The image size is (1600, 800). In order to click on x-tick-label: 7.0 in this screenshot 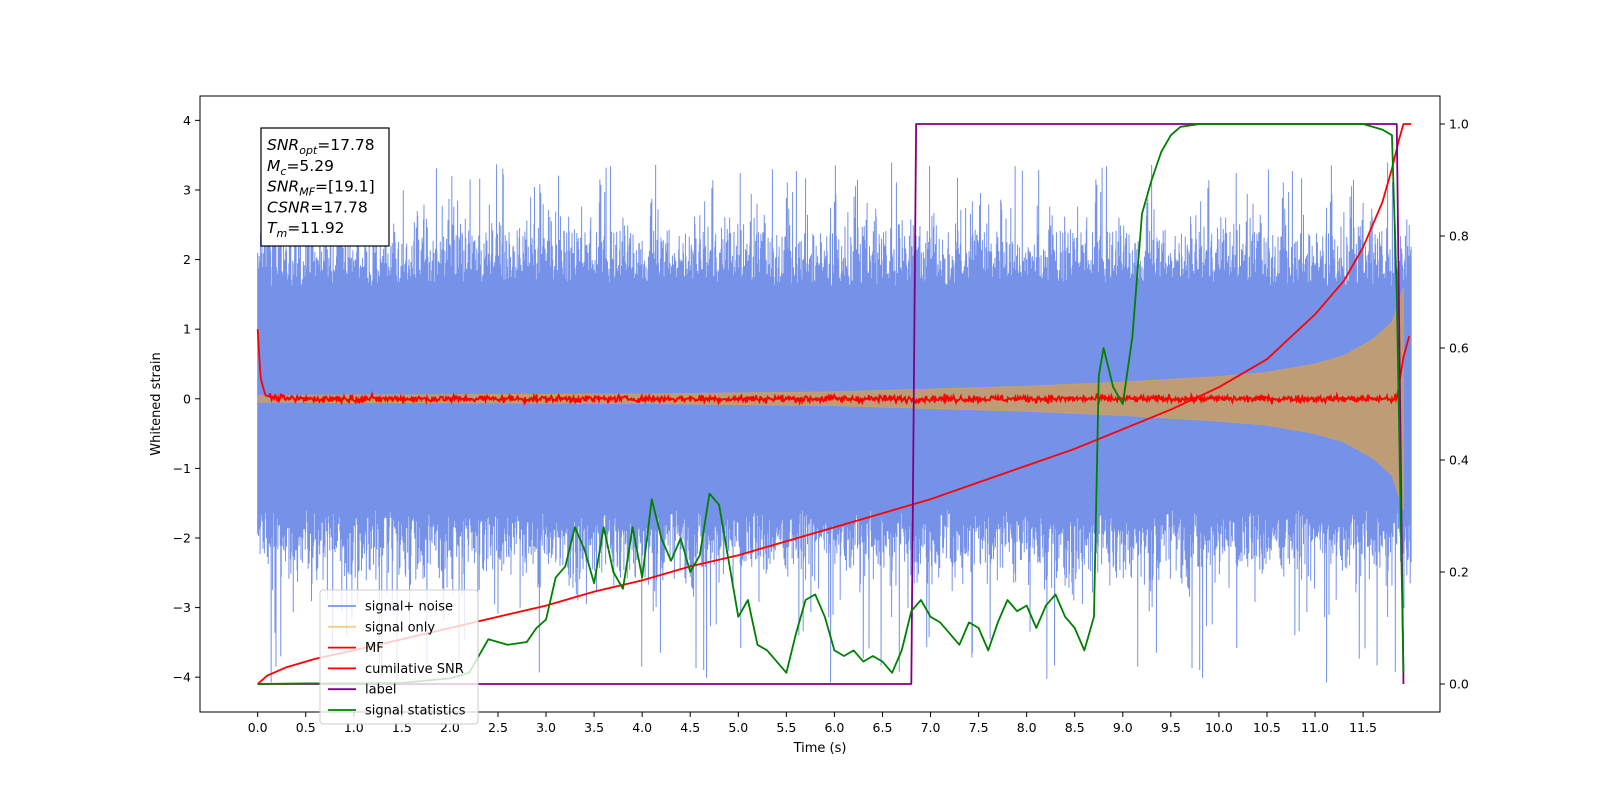, I will do `click(931, 727)`.